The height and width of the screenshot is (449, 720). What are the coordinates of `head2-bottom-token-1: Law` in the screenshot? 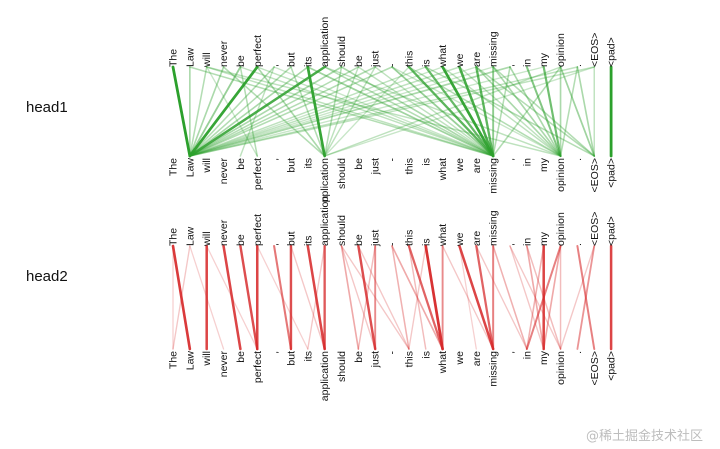 It's located at (190, 361).